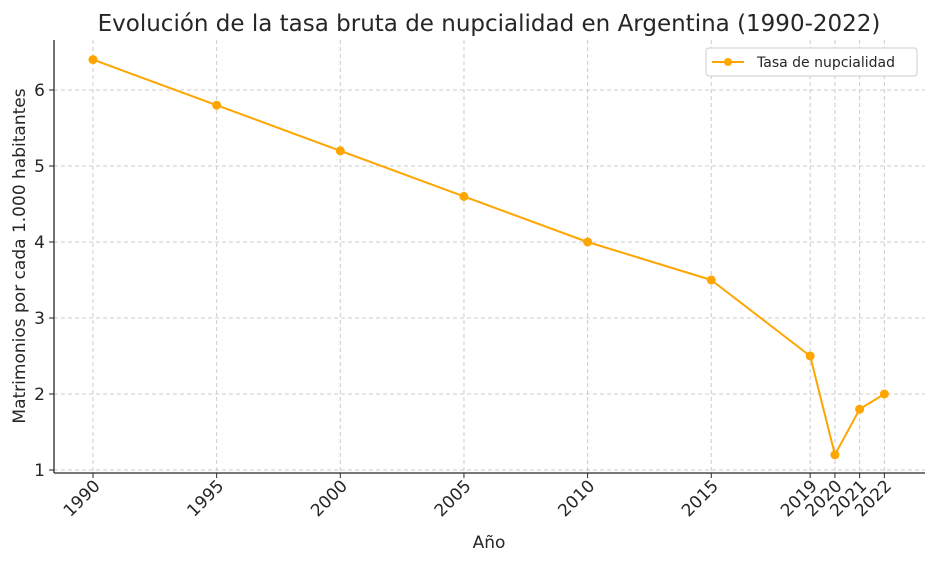  Describe the element at coordinates (39, 395) in the screenshot. I see `y-tick-label: 2` at that location.